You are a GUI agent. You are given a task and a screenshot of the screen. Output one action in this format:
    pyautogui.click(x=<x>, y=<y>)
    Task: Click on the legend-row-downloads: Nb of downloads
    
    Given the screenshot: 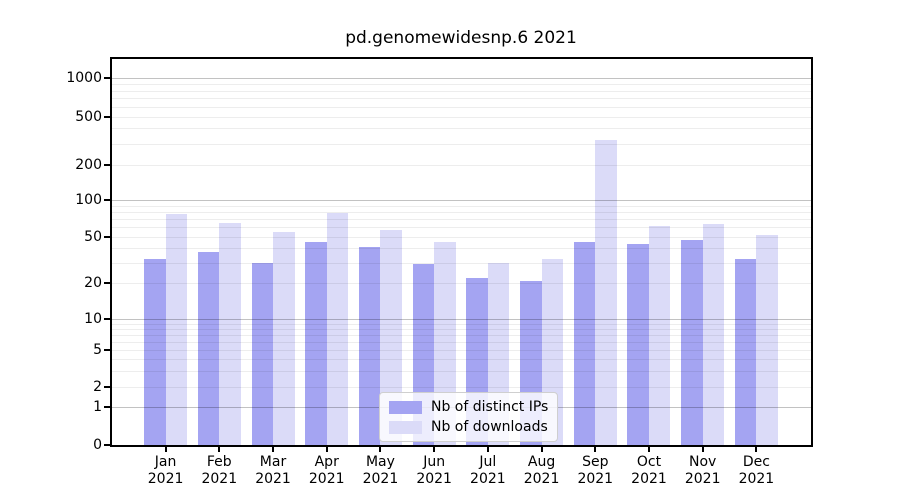 What is the action you would take?
    pyautogui.click(x=468, y=427)
    